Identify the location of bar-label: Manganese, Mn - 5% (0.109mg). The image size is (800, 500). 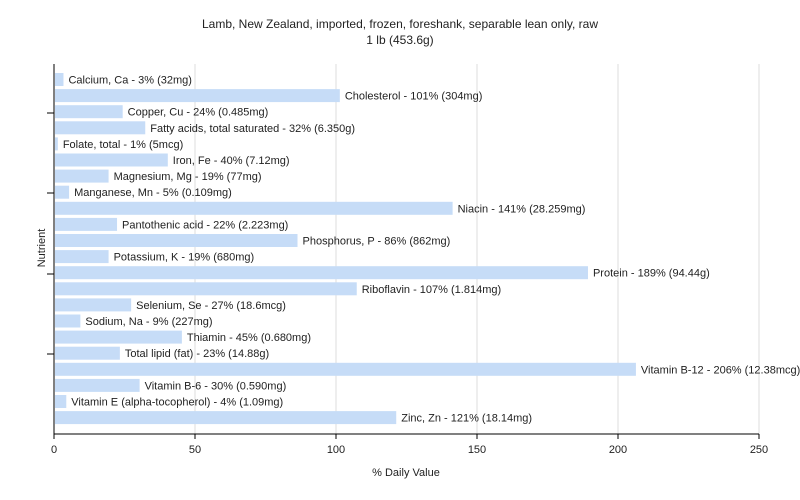
(153, 193).